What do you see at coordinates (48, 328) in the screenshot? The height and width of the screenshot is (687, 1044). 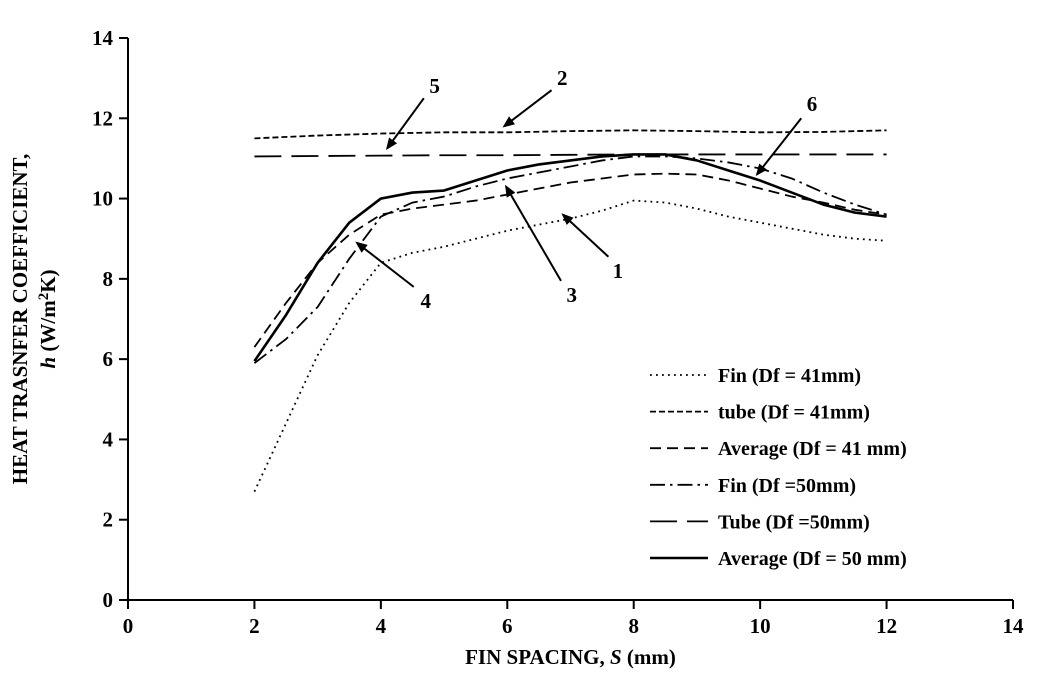 I see `y-axis-title-presup: (W/m` at bounding box center [48, 328].